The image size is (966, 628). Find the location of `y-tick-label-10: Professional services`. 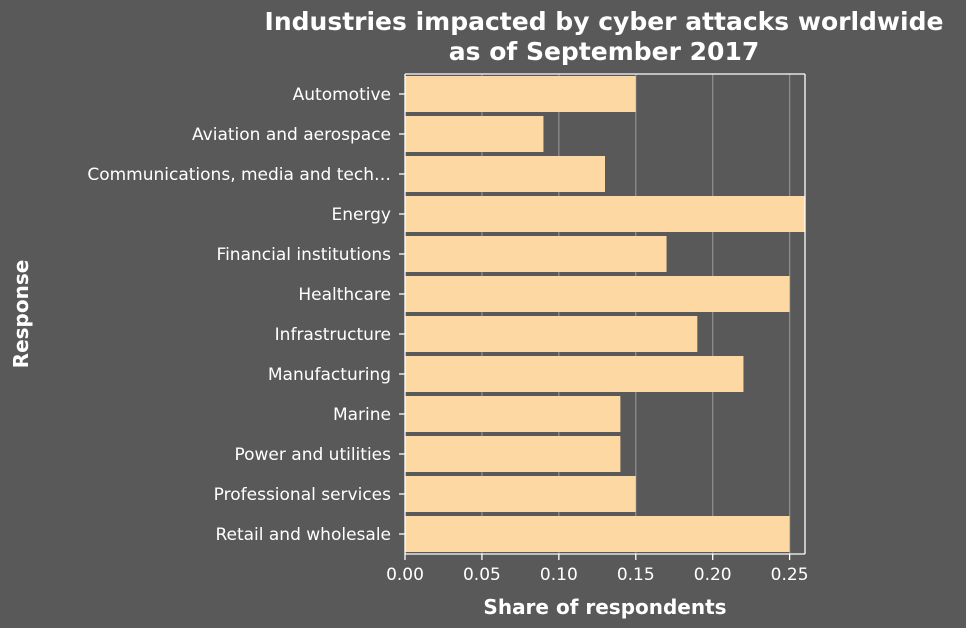

y-tick-label-10: Professional services is located at coordinates (302, 495).